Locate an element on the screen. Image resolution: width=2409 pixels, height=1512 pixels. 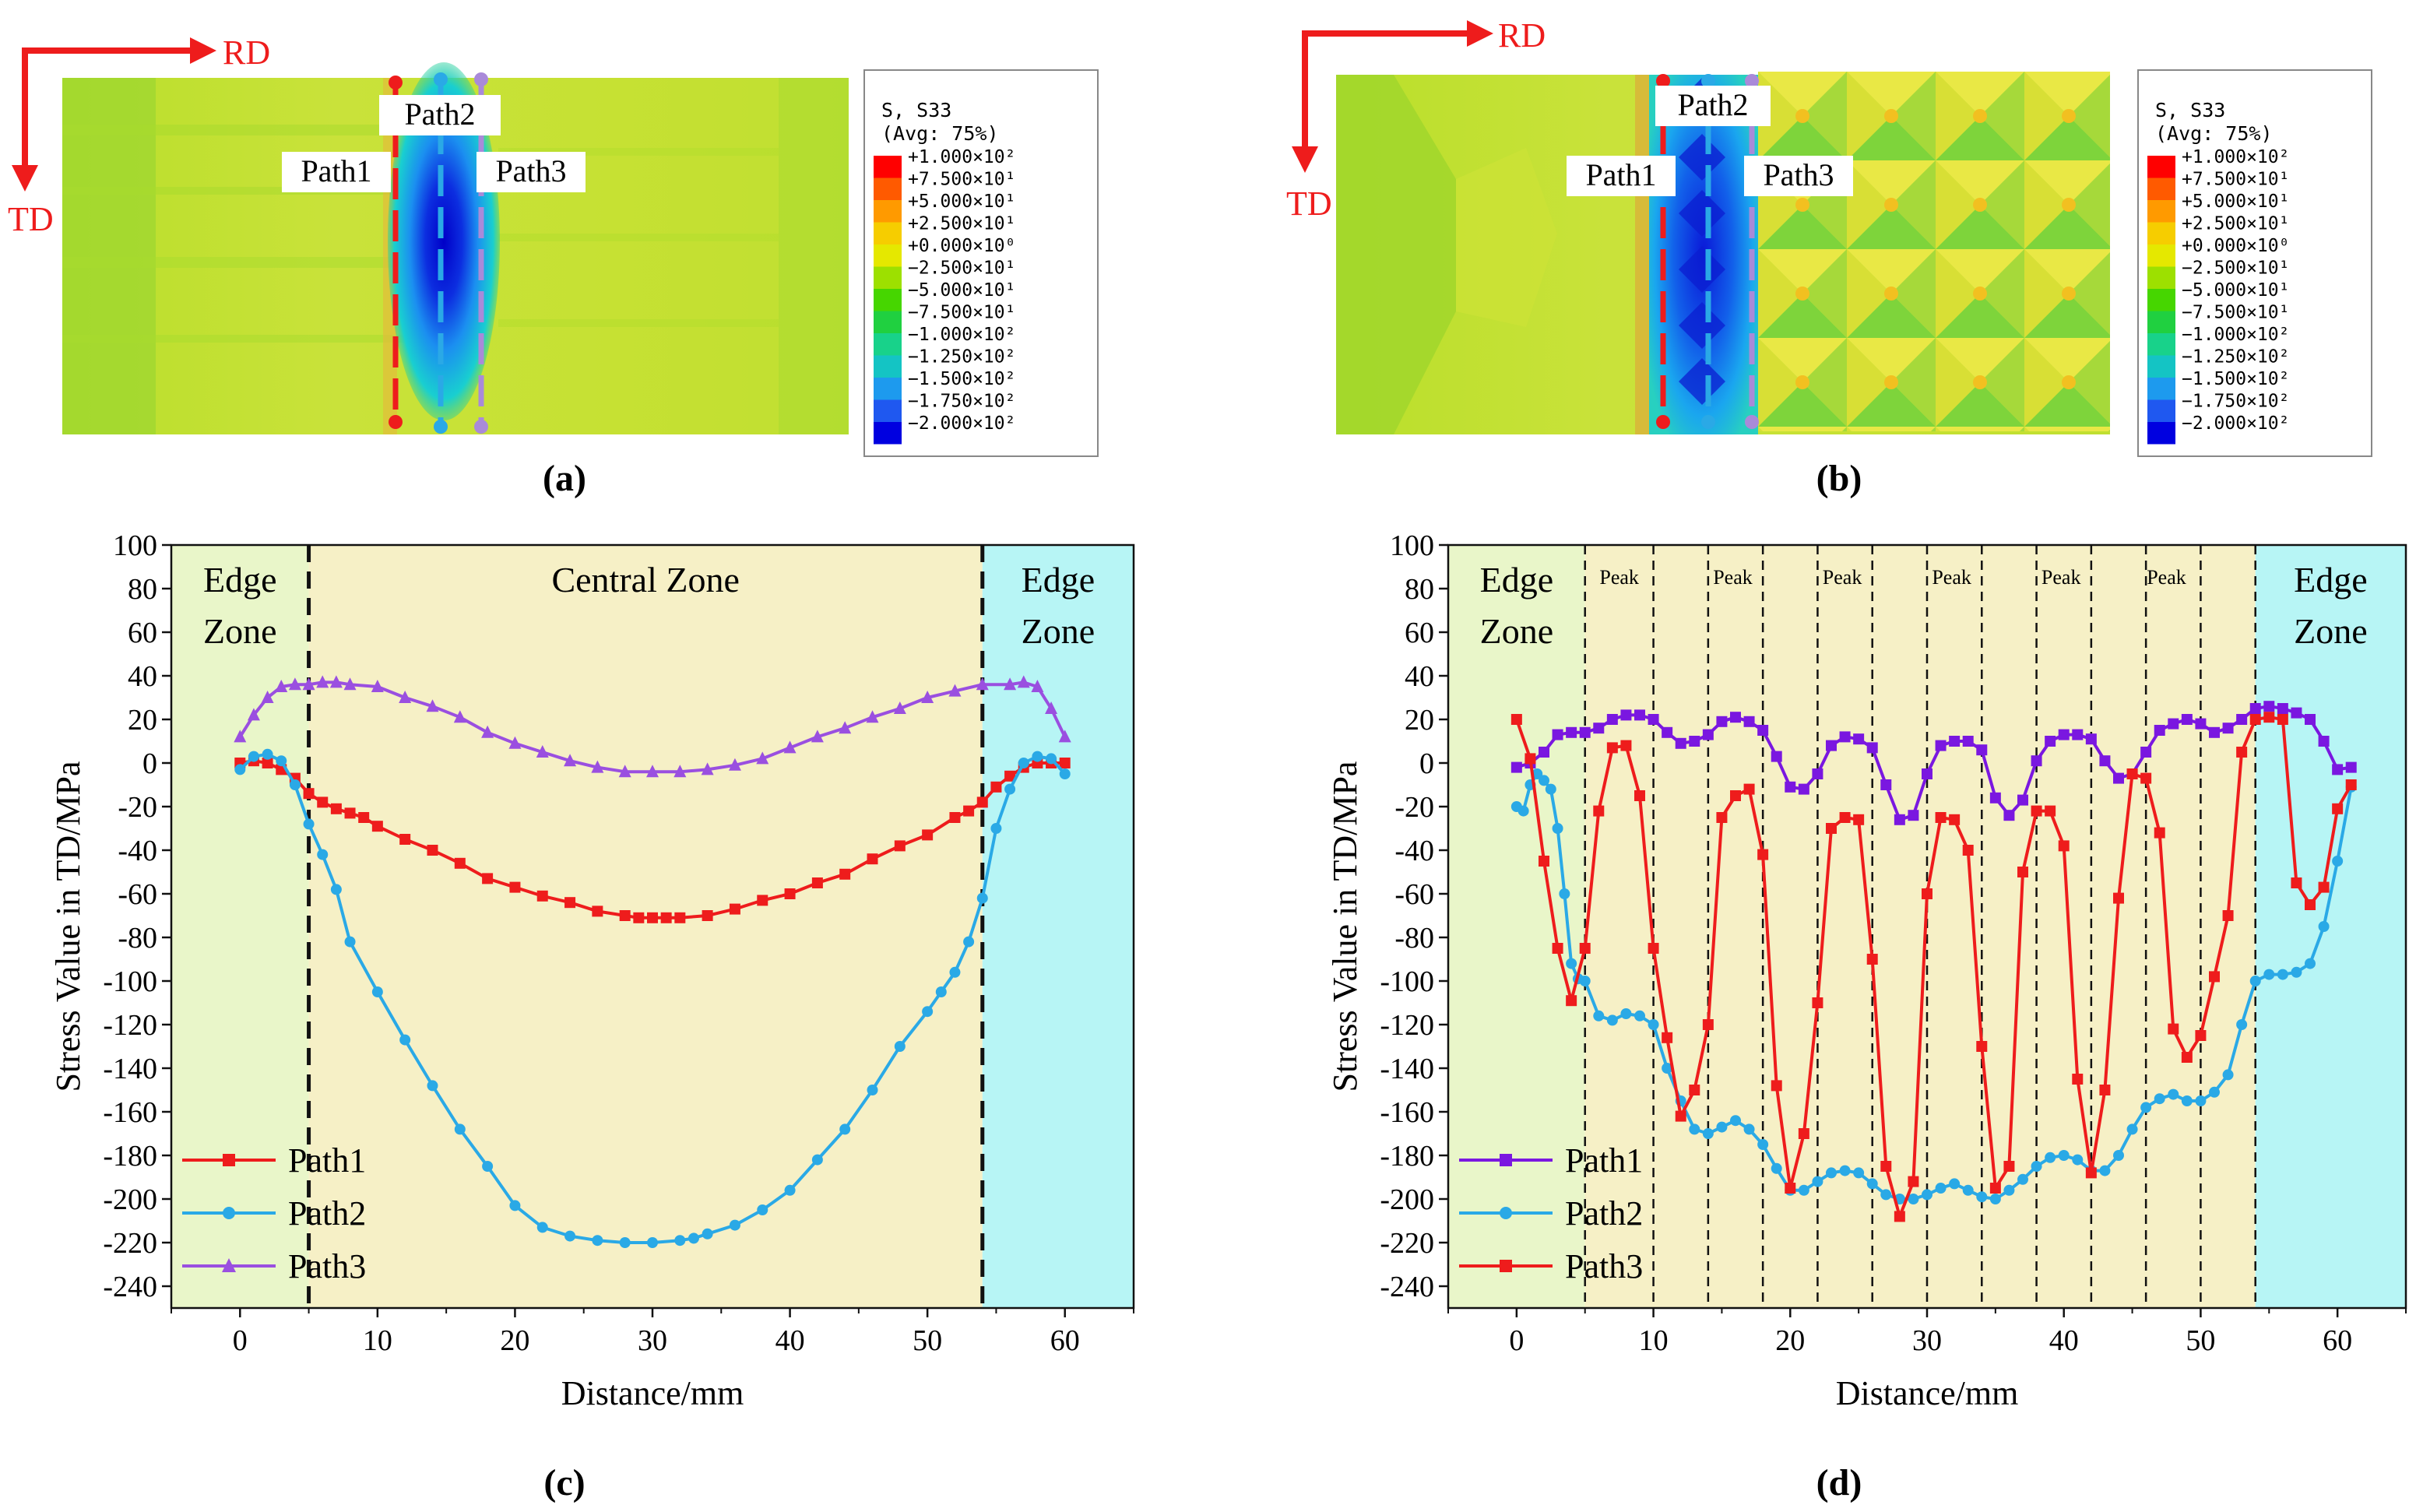
legend-level: −1.500×10² is located at coordinates (962, 379).